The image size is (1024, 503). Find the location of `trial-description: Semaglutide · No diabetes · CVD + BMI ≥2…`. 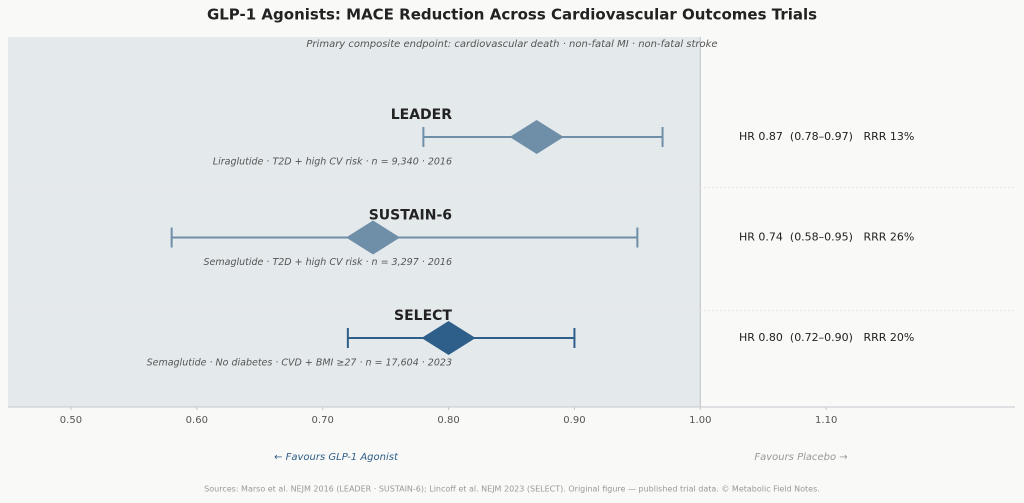

trial-description: Semaglutide · No diabetes · CVD + BMI ≥2… is located at coordinates (299, 363).